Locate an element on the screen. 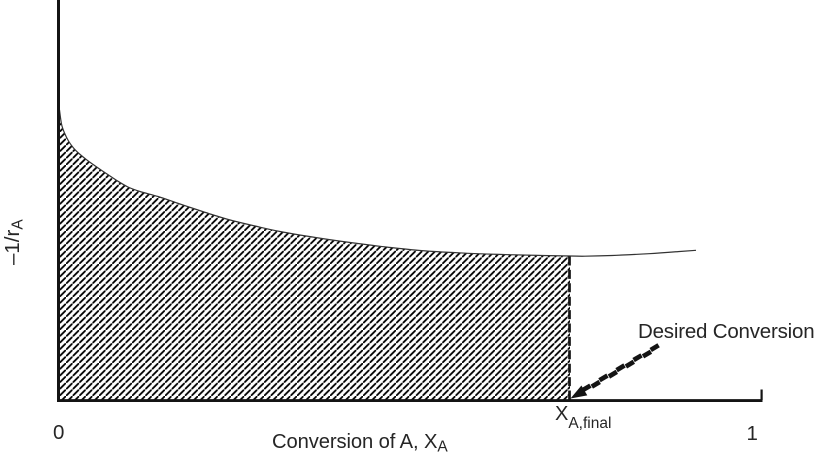 This screenshot has width=814, height=458. svg-text: 1 is located at coordinates (752, 433).